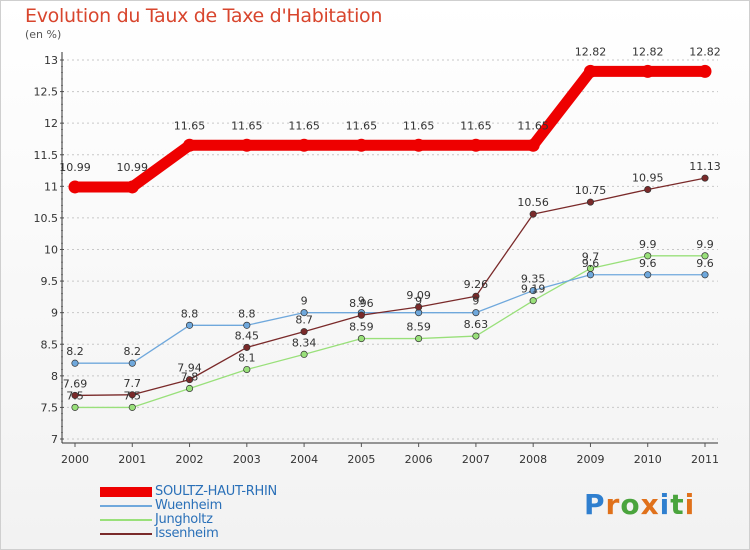 This screenshot has width=750, height=550. I want to click on y-tick-label: 9.5, so click(50, 281).